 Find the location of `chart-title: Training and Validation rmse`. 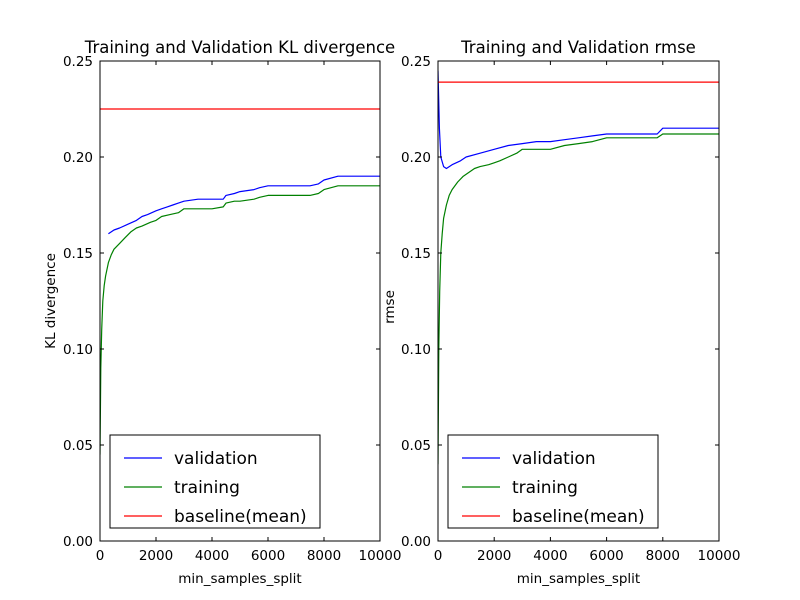

chart-title: Training and Validation rmse is located at coordinates (578, 47).